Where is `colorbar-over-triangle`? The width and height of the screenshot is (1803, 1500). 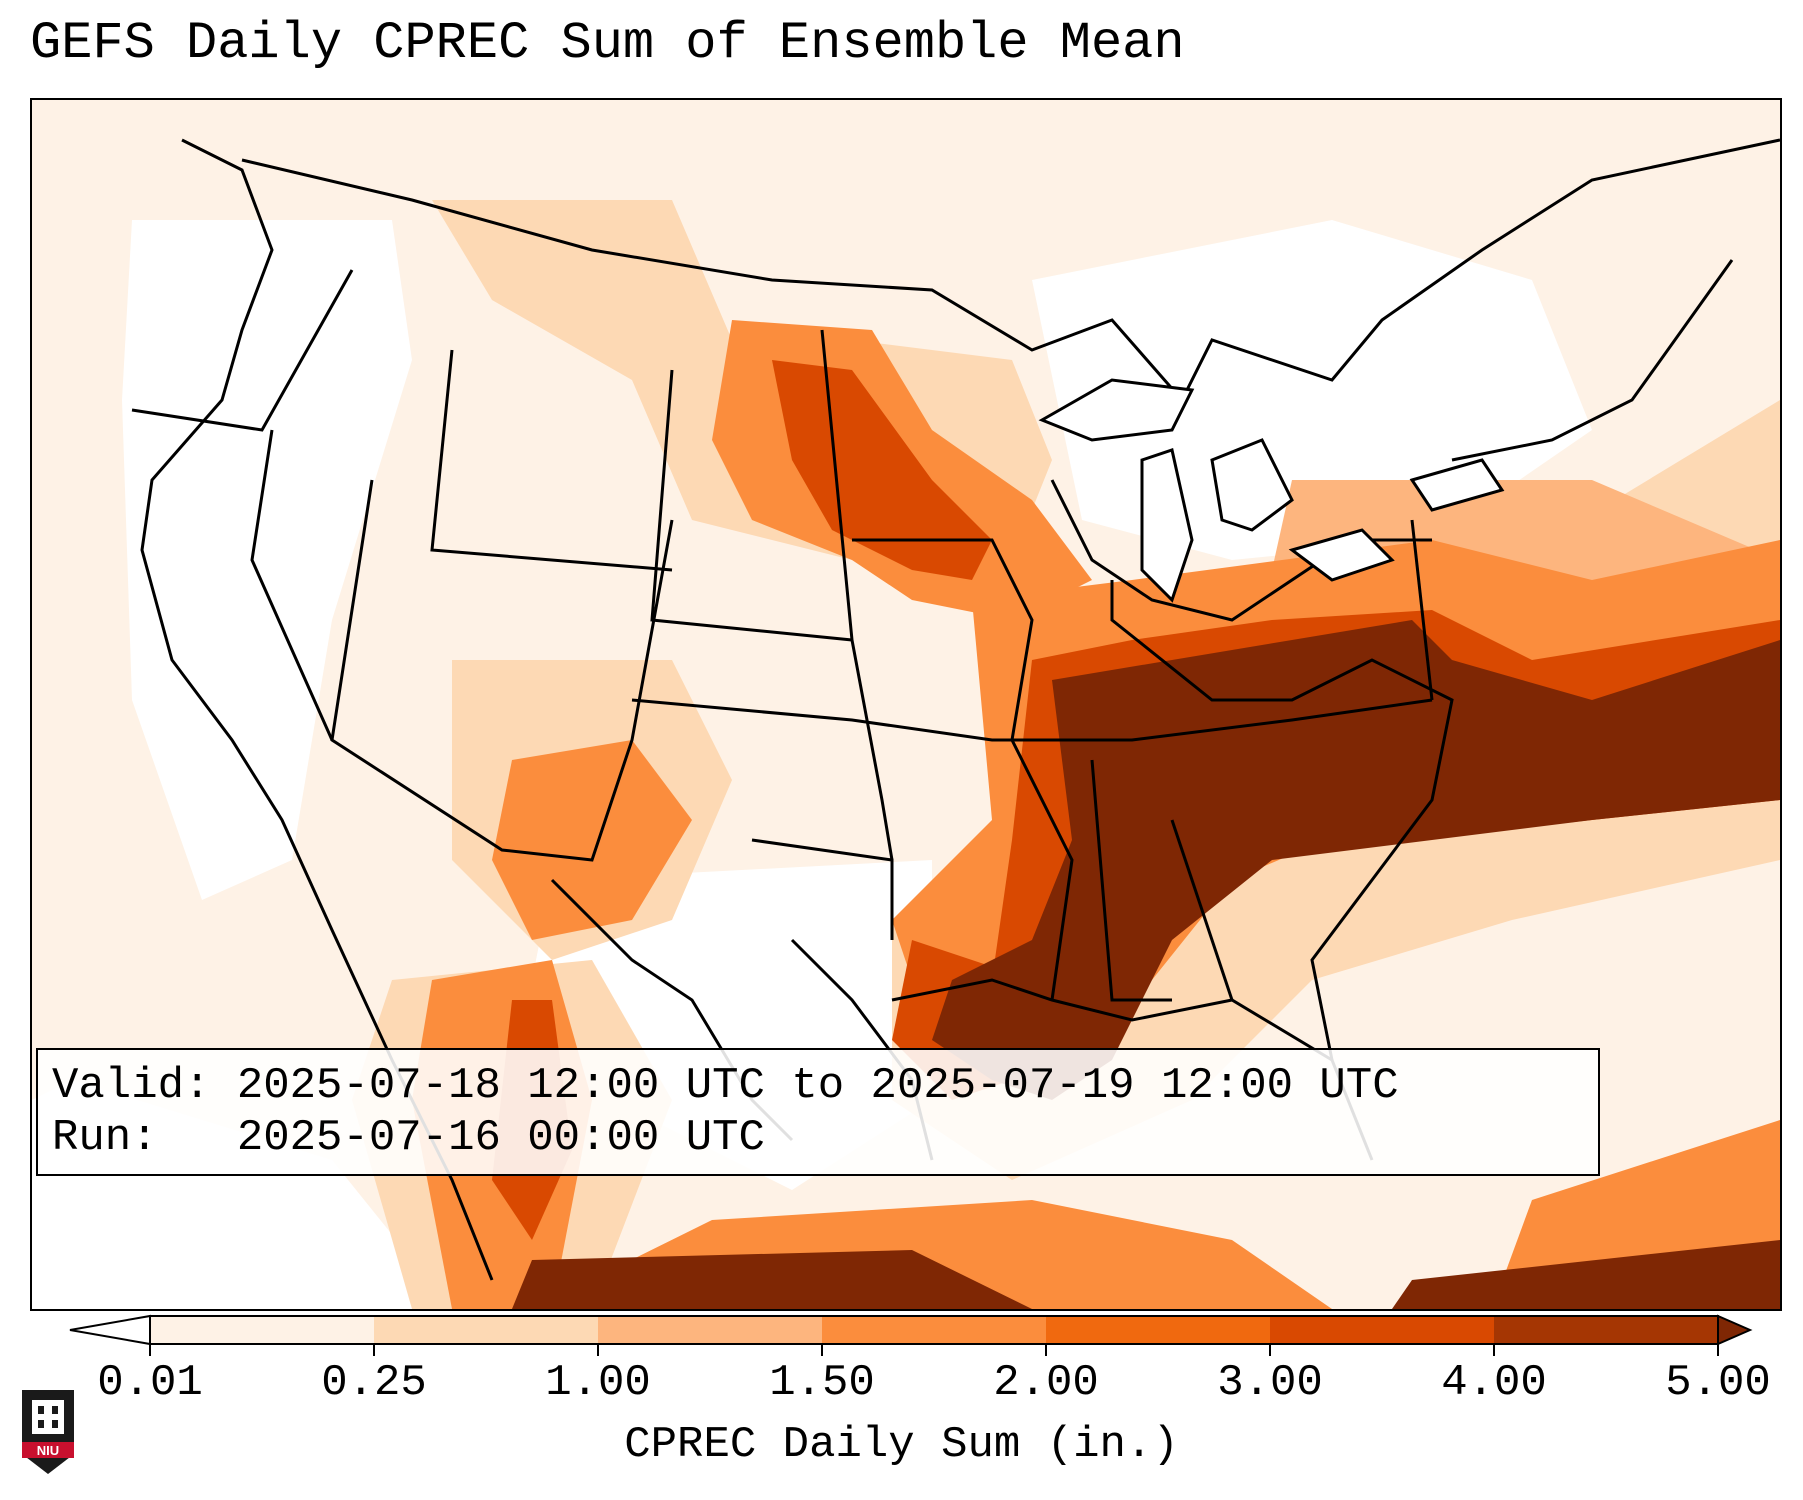 colorbar-over-triangle is located at coordinates (1735, 1330).